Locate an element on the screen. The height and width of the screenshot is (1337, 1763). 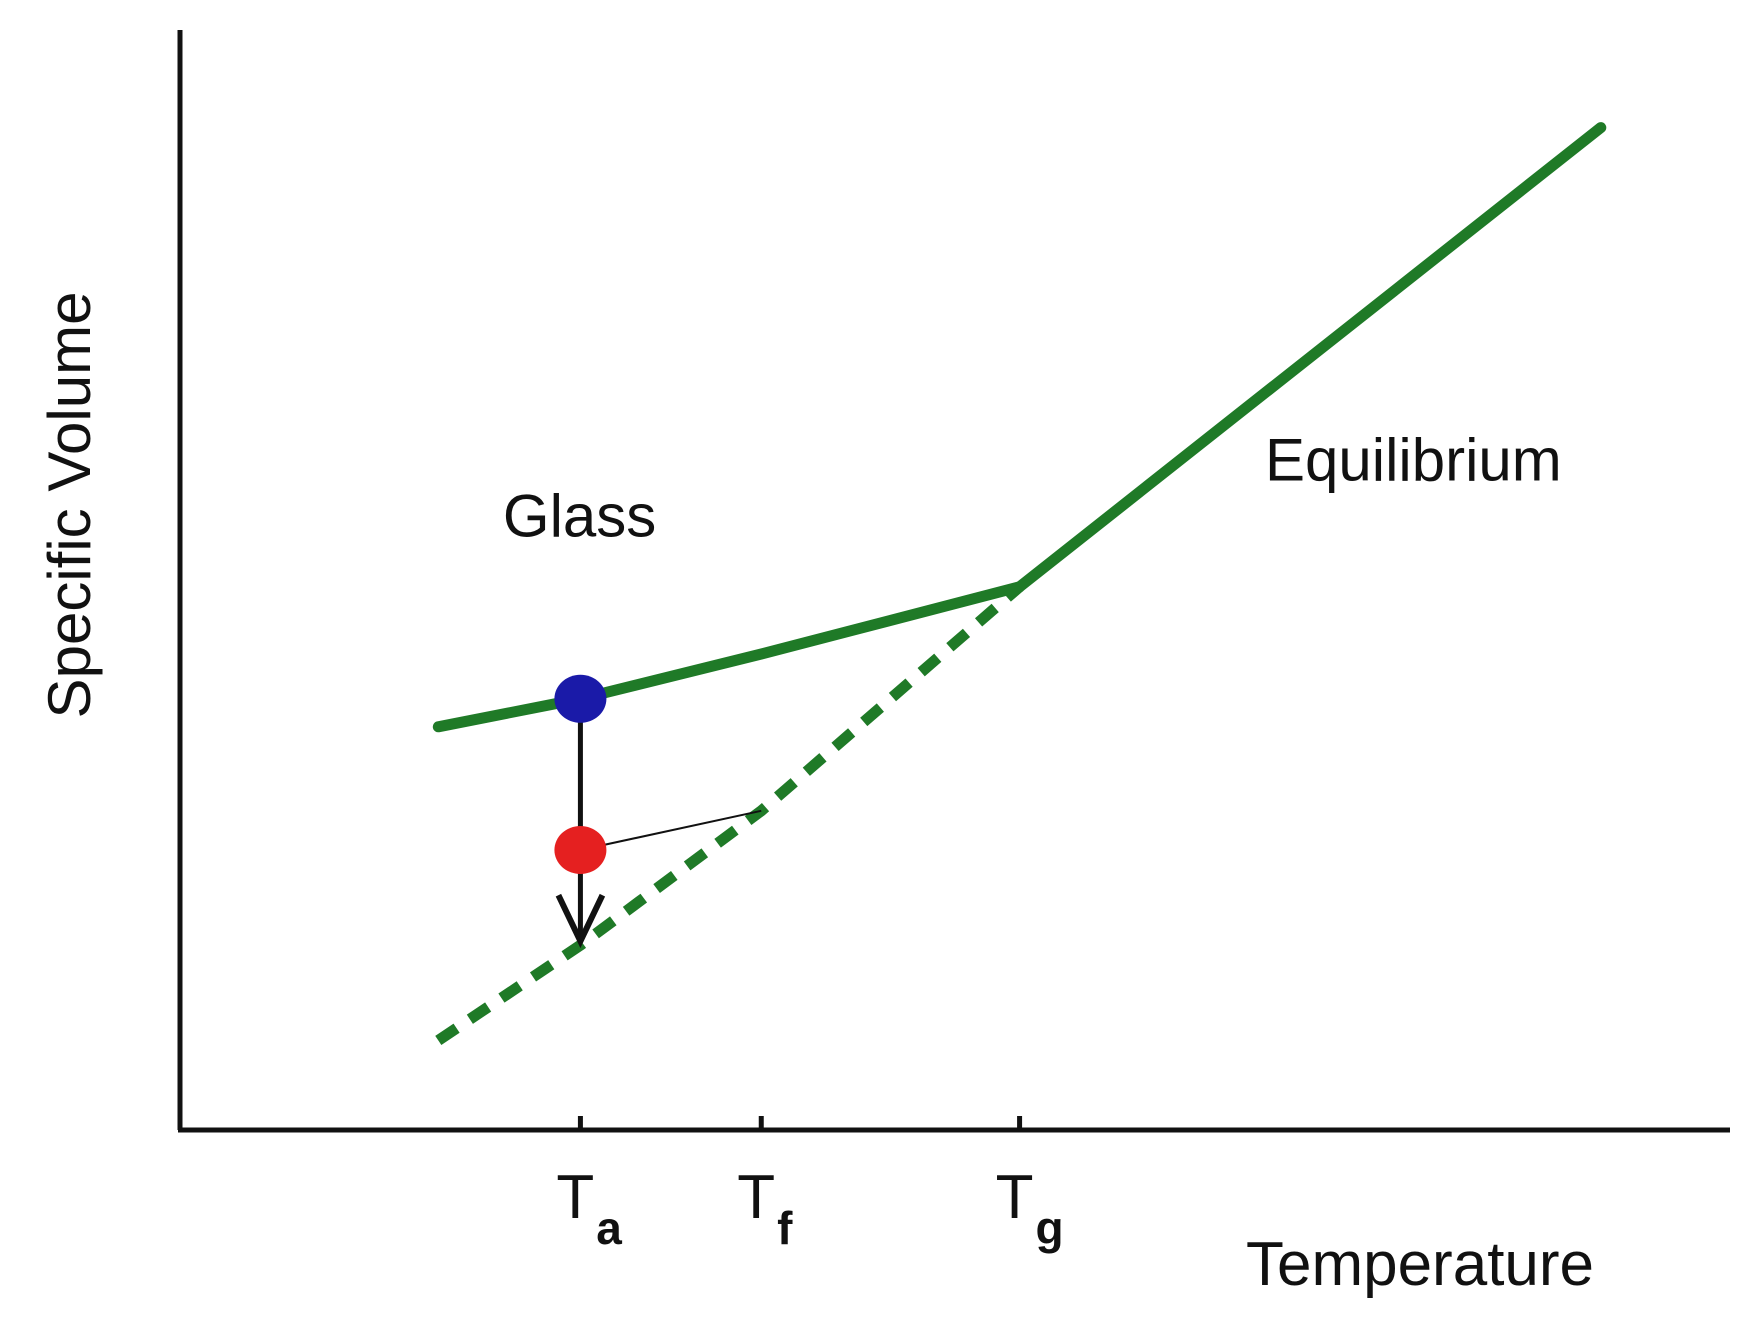
annotation-glass: Glass is located at coordinates (579, 515).